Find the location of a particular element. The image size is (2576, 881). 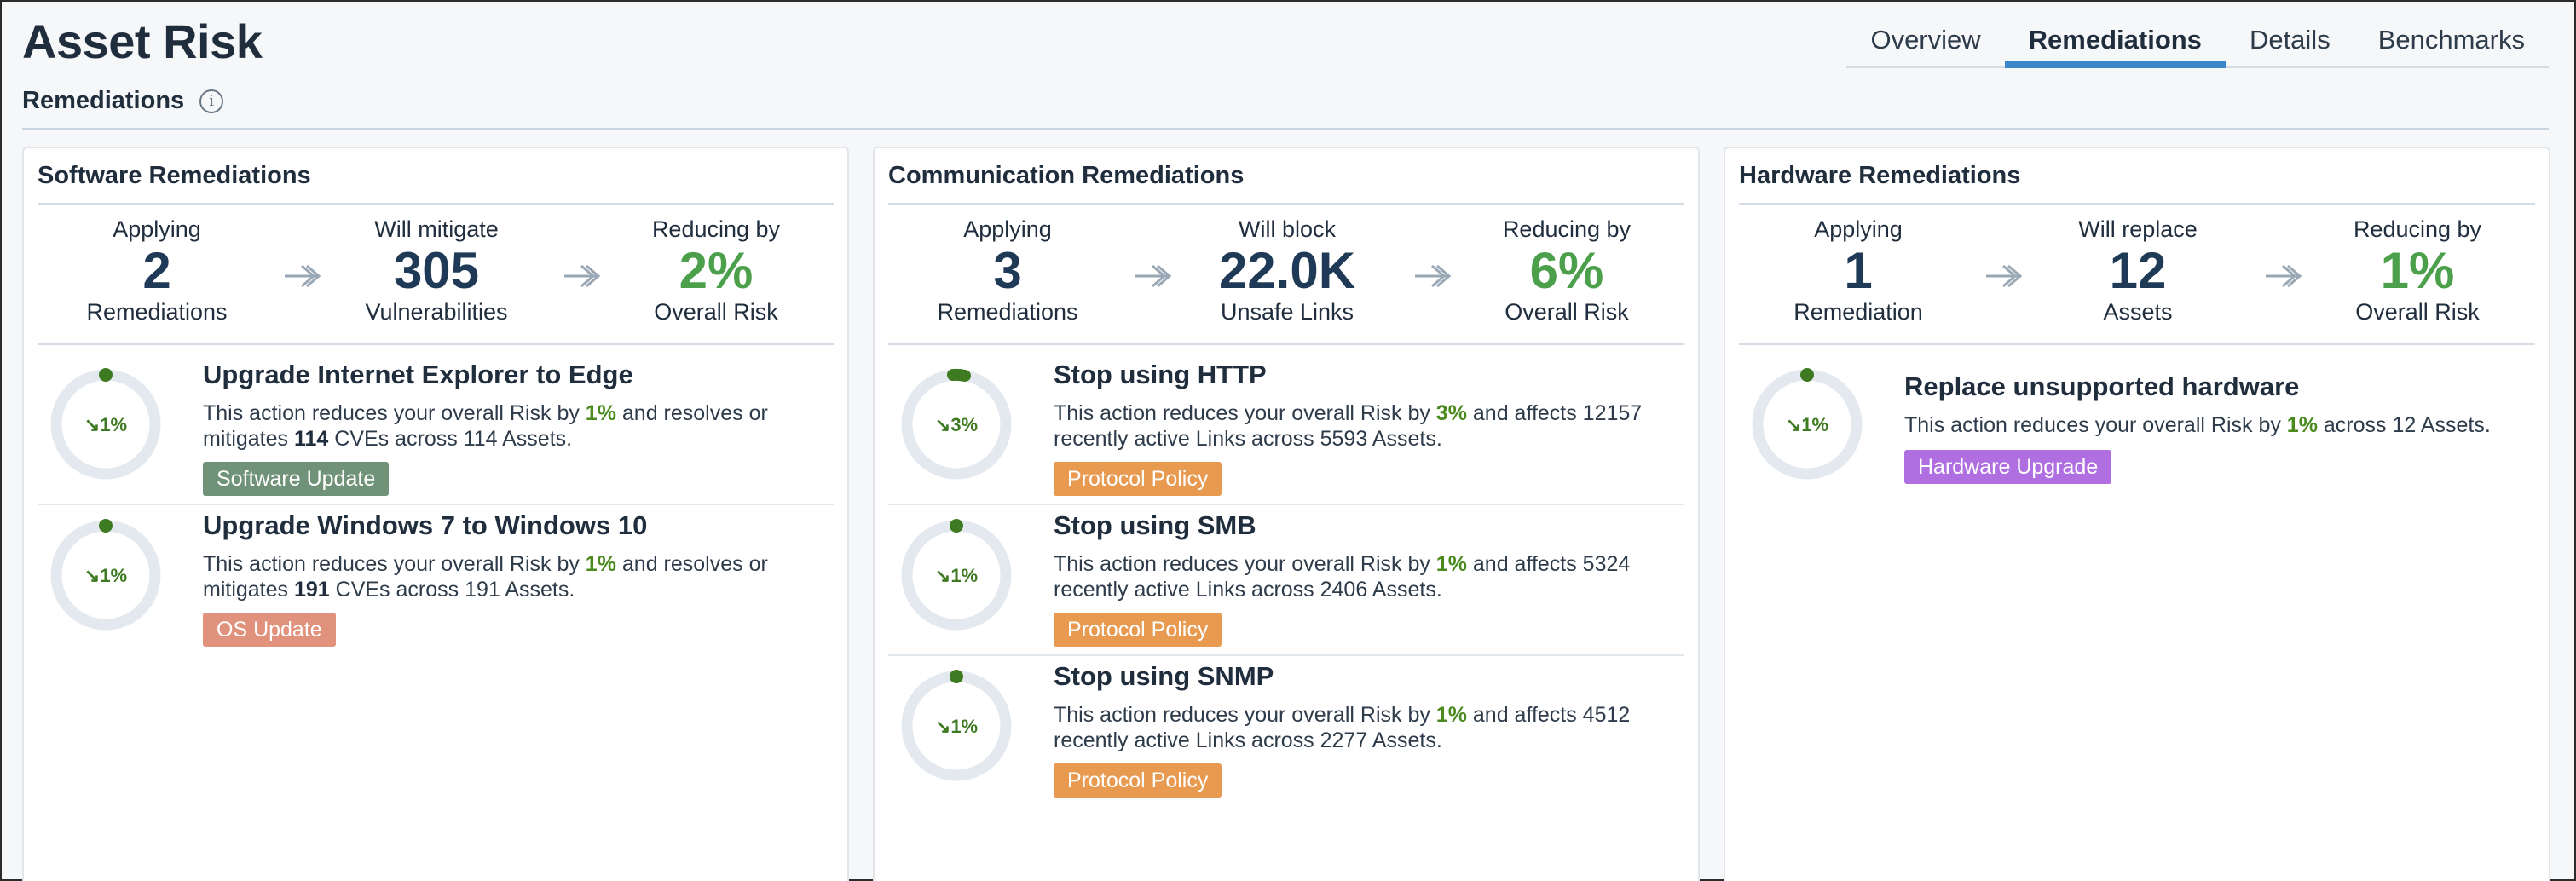

stat-reducing-by: Reducing by 1% Overall Risk is located at coordinates (2417, 270).